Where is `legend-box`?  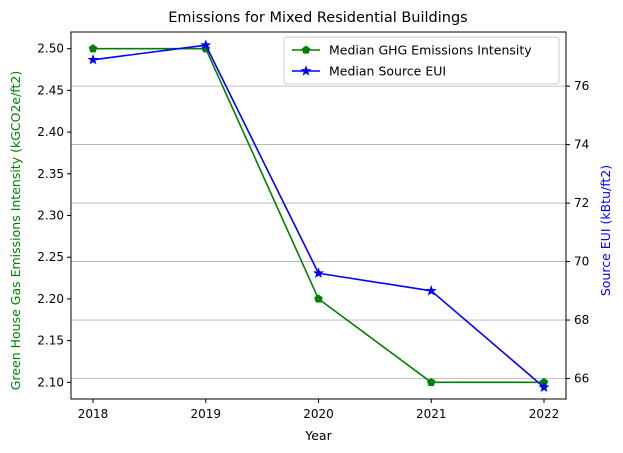 legend-box is located at coordinates (421, 60).